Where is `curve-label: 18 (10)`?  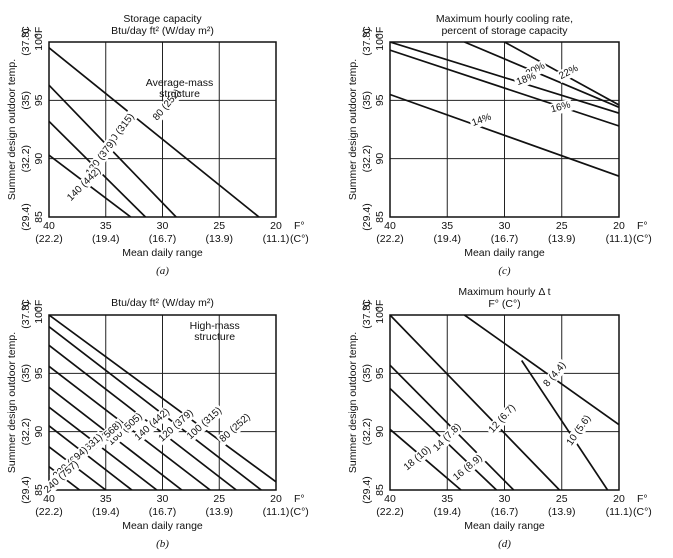
curve-label: 18 (10) is located at coordinates (417, 458).